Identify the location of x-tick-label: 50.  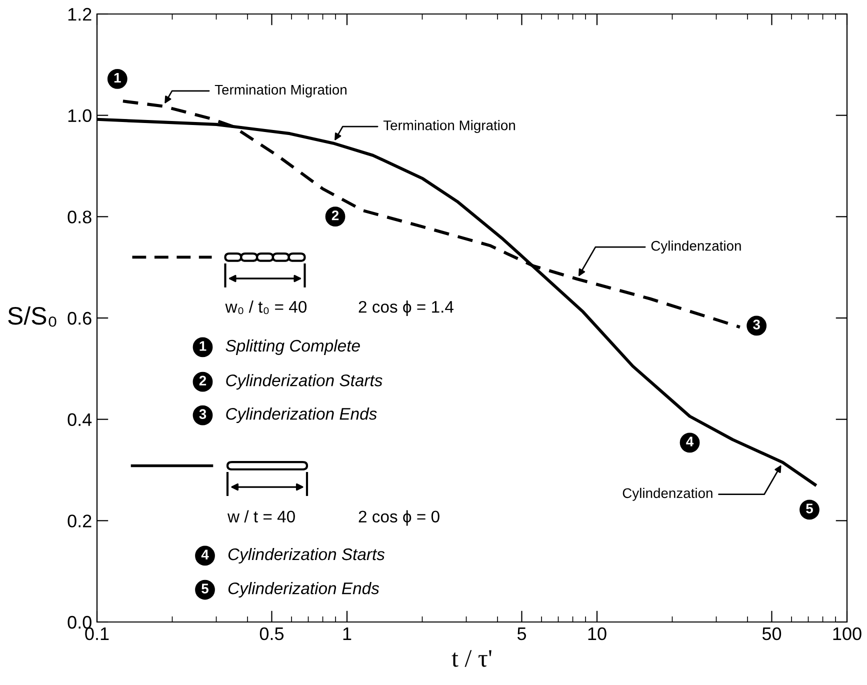
(772, 633).